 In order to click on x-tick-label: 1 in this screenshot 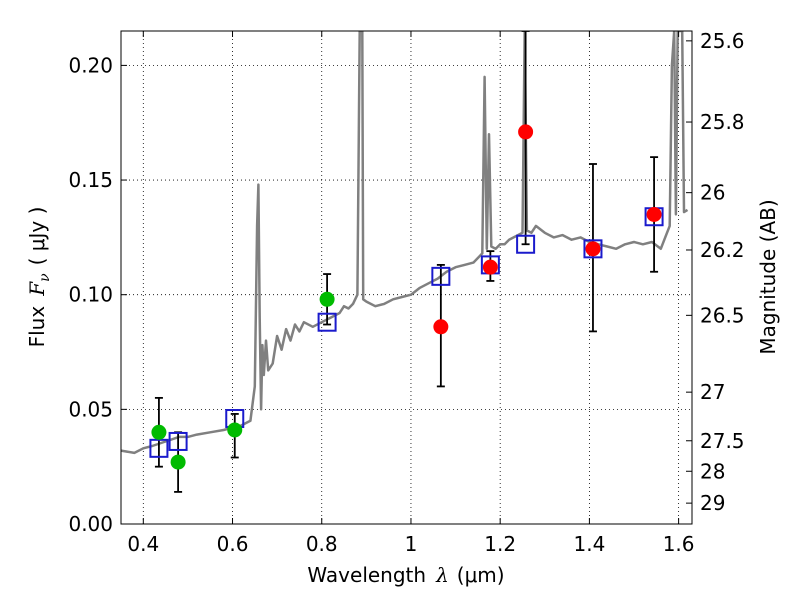, I will do `click(411, 544)`.